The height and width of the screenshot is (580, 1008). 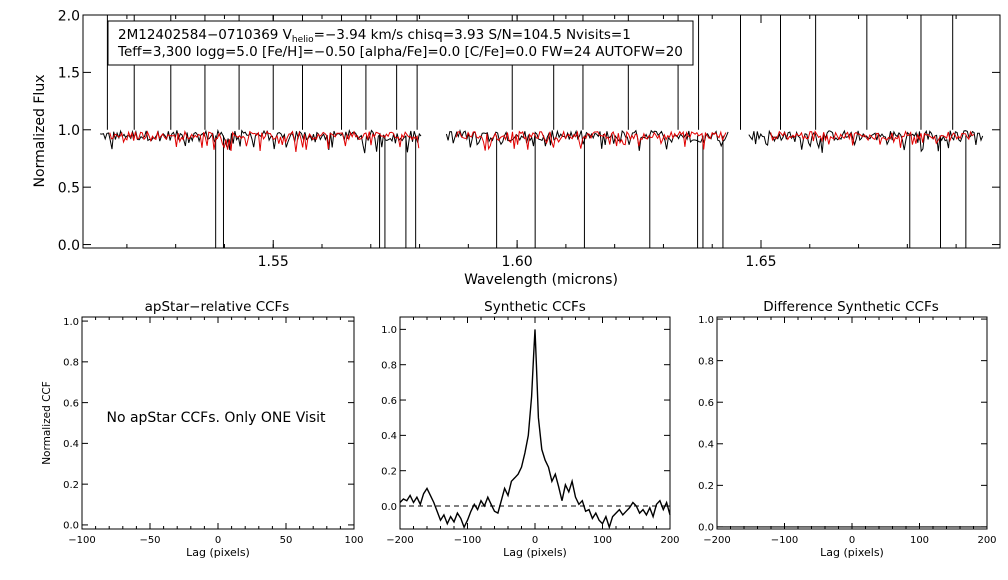 I want to click on apstar-ccf-annotation: No apStar CCFs. Only ONE Visit, so click(x=216, y=418).